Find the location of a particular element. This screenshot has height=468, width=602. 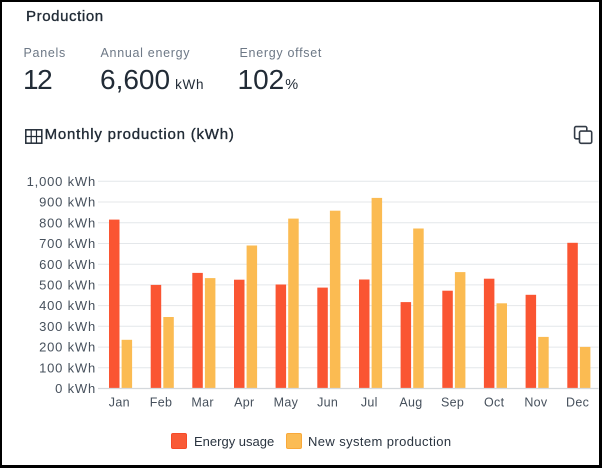

svg-text: 700 kWh is located at coordinates (67, 243).